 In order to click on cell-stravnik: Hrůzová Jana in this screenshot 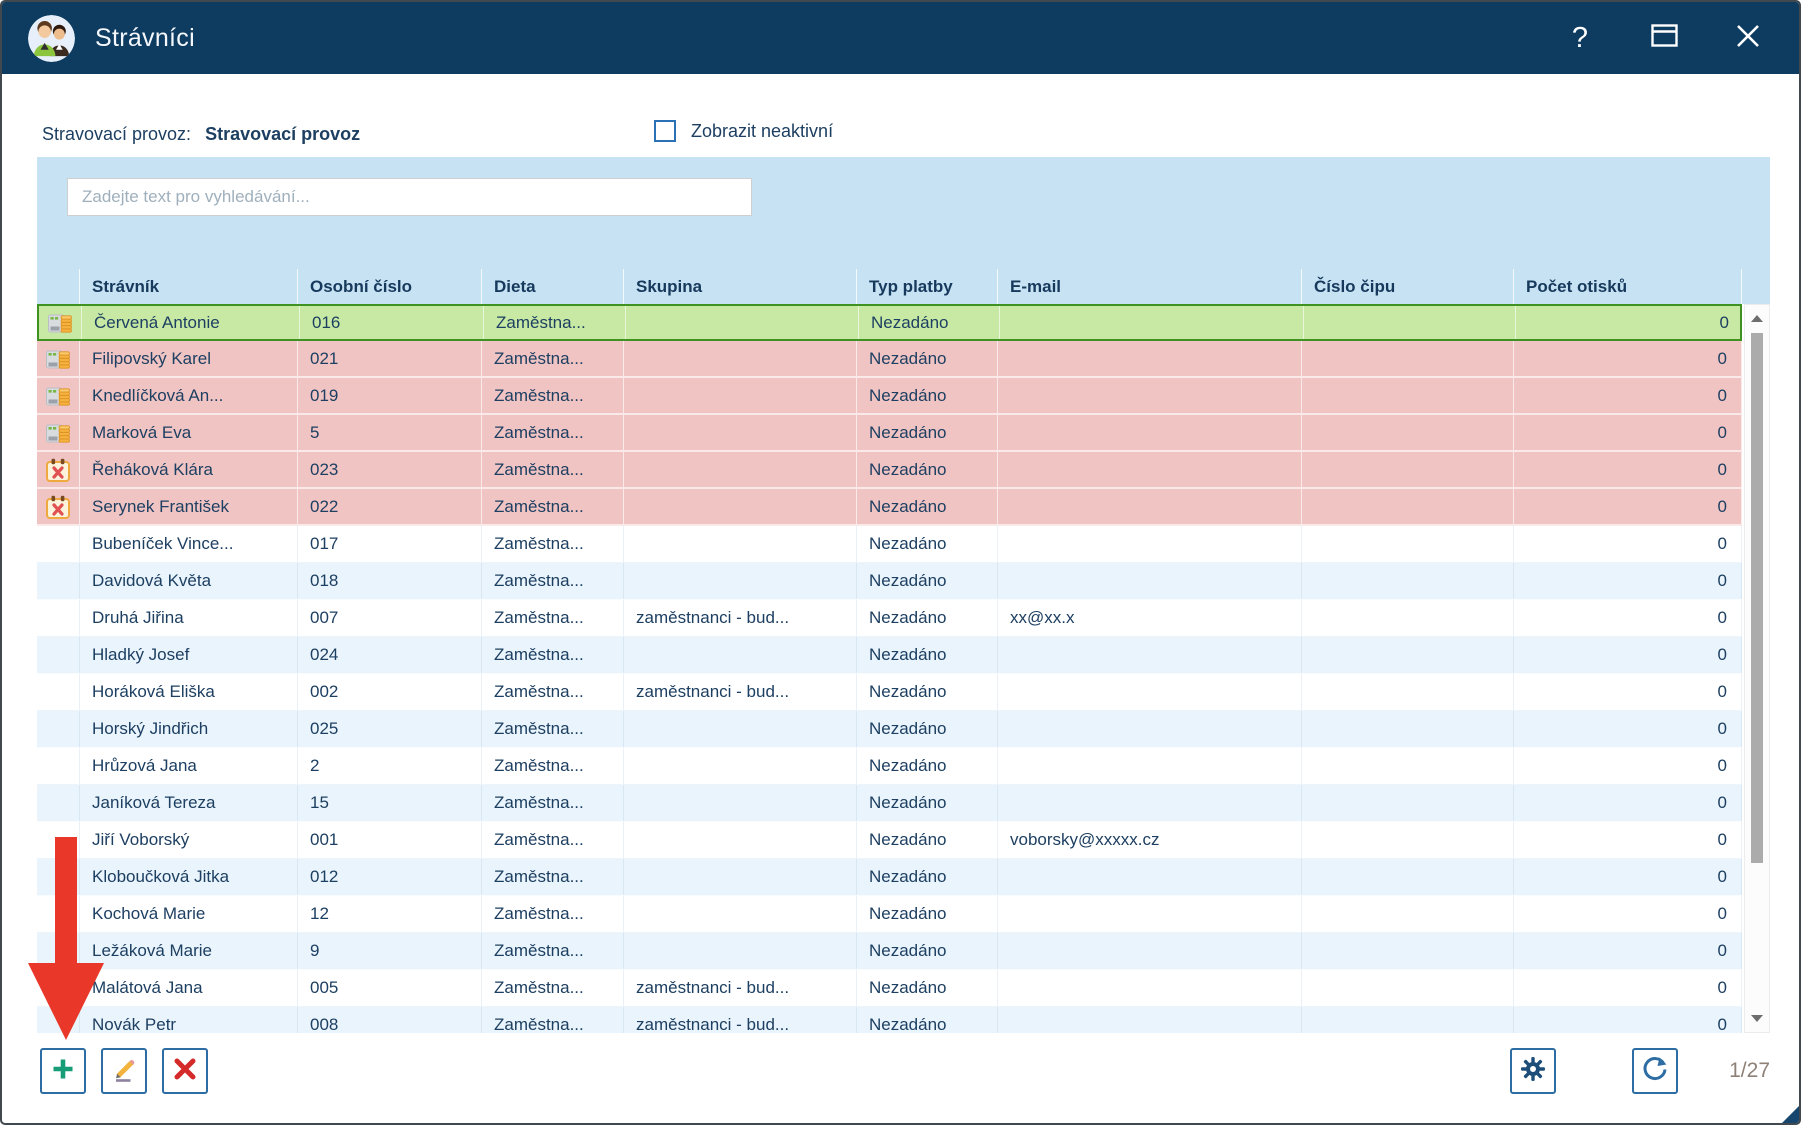, I will do `click(189, 766)`.